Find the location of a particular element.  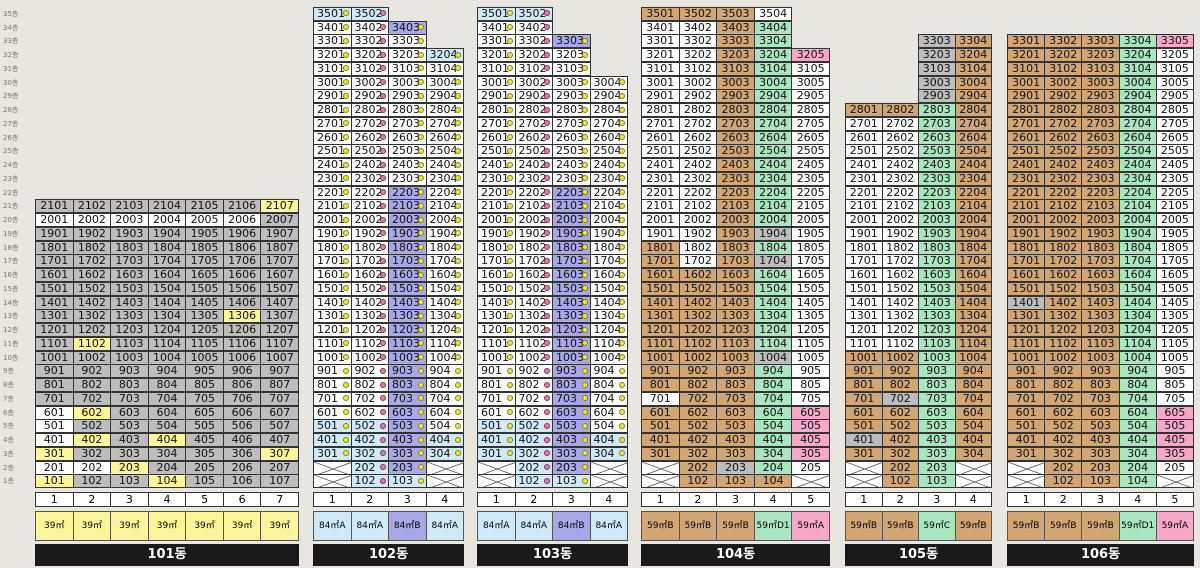

unit-cell: 2802 is located at coordinates (533, 110).